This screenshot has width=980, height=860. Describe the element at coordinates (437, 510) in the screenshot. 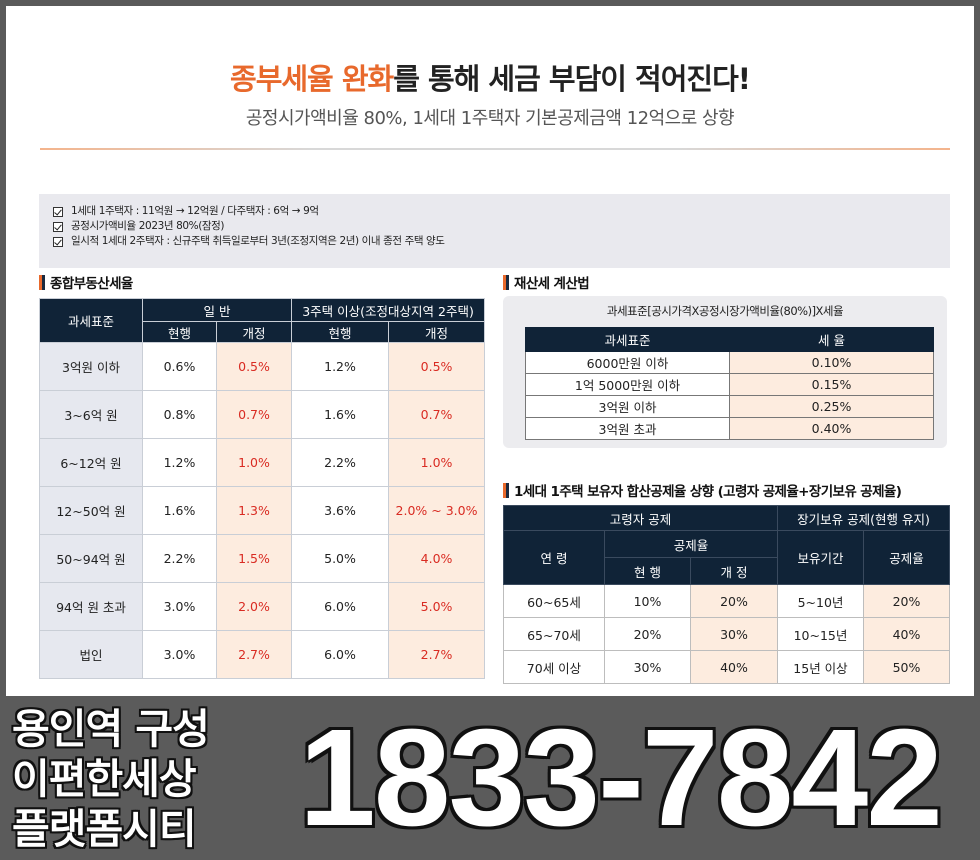

I see `revised-rate-cell: 2.0% ~ 3.0%` at that location.